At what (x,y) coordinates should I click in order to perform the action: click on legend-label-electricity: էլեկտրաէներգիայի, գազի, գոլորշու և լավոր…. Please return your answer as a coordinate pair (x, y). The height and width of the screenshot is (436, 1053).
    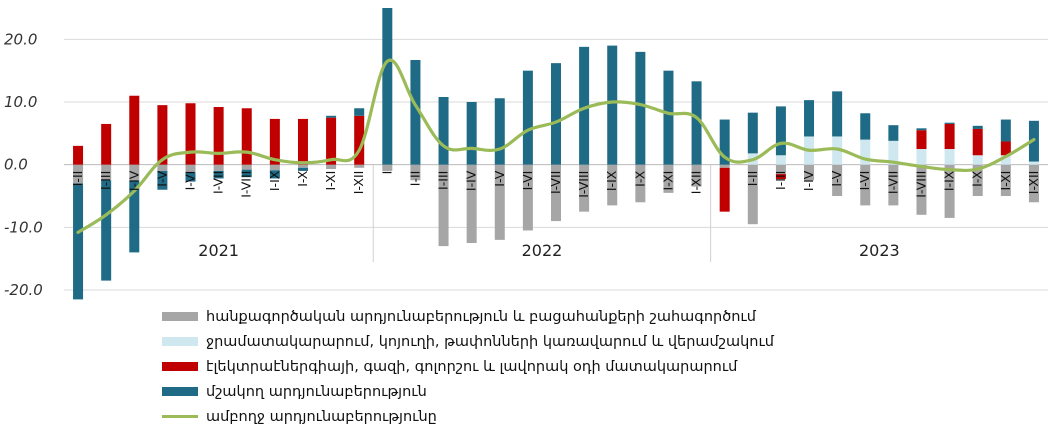
    Looking at the image, I should click on (472, 366).